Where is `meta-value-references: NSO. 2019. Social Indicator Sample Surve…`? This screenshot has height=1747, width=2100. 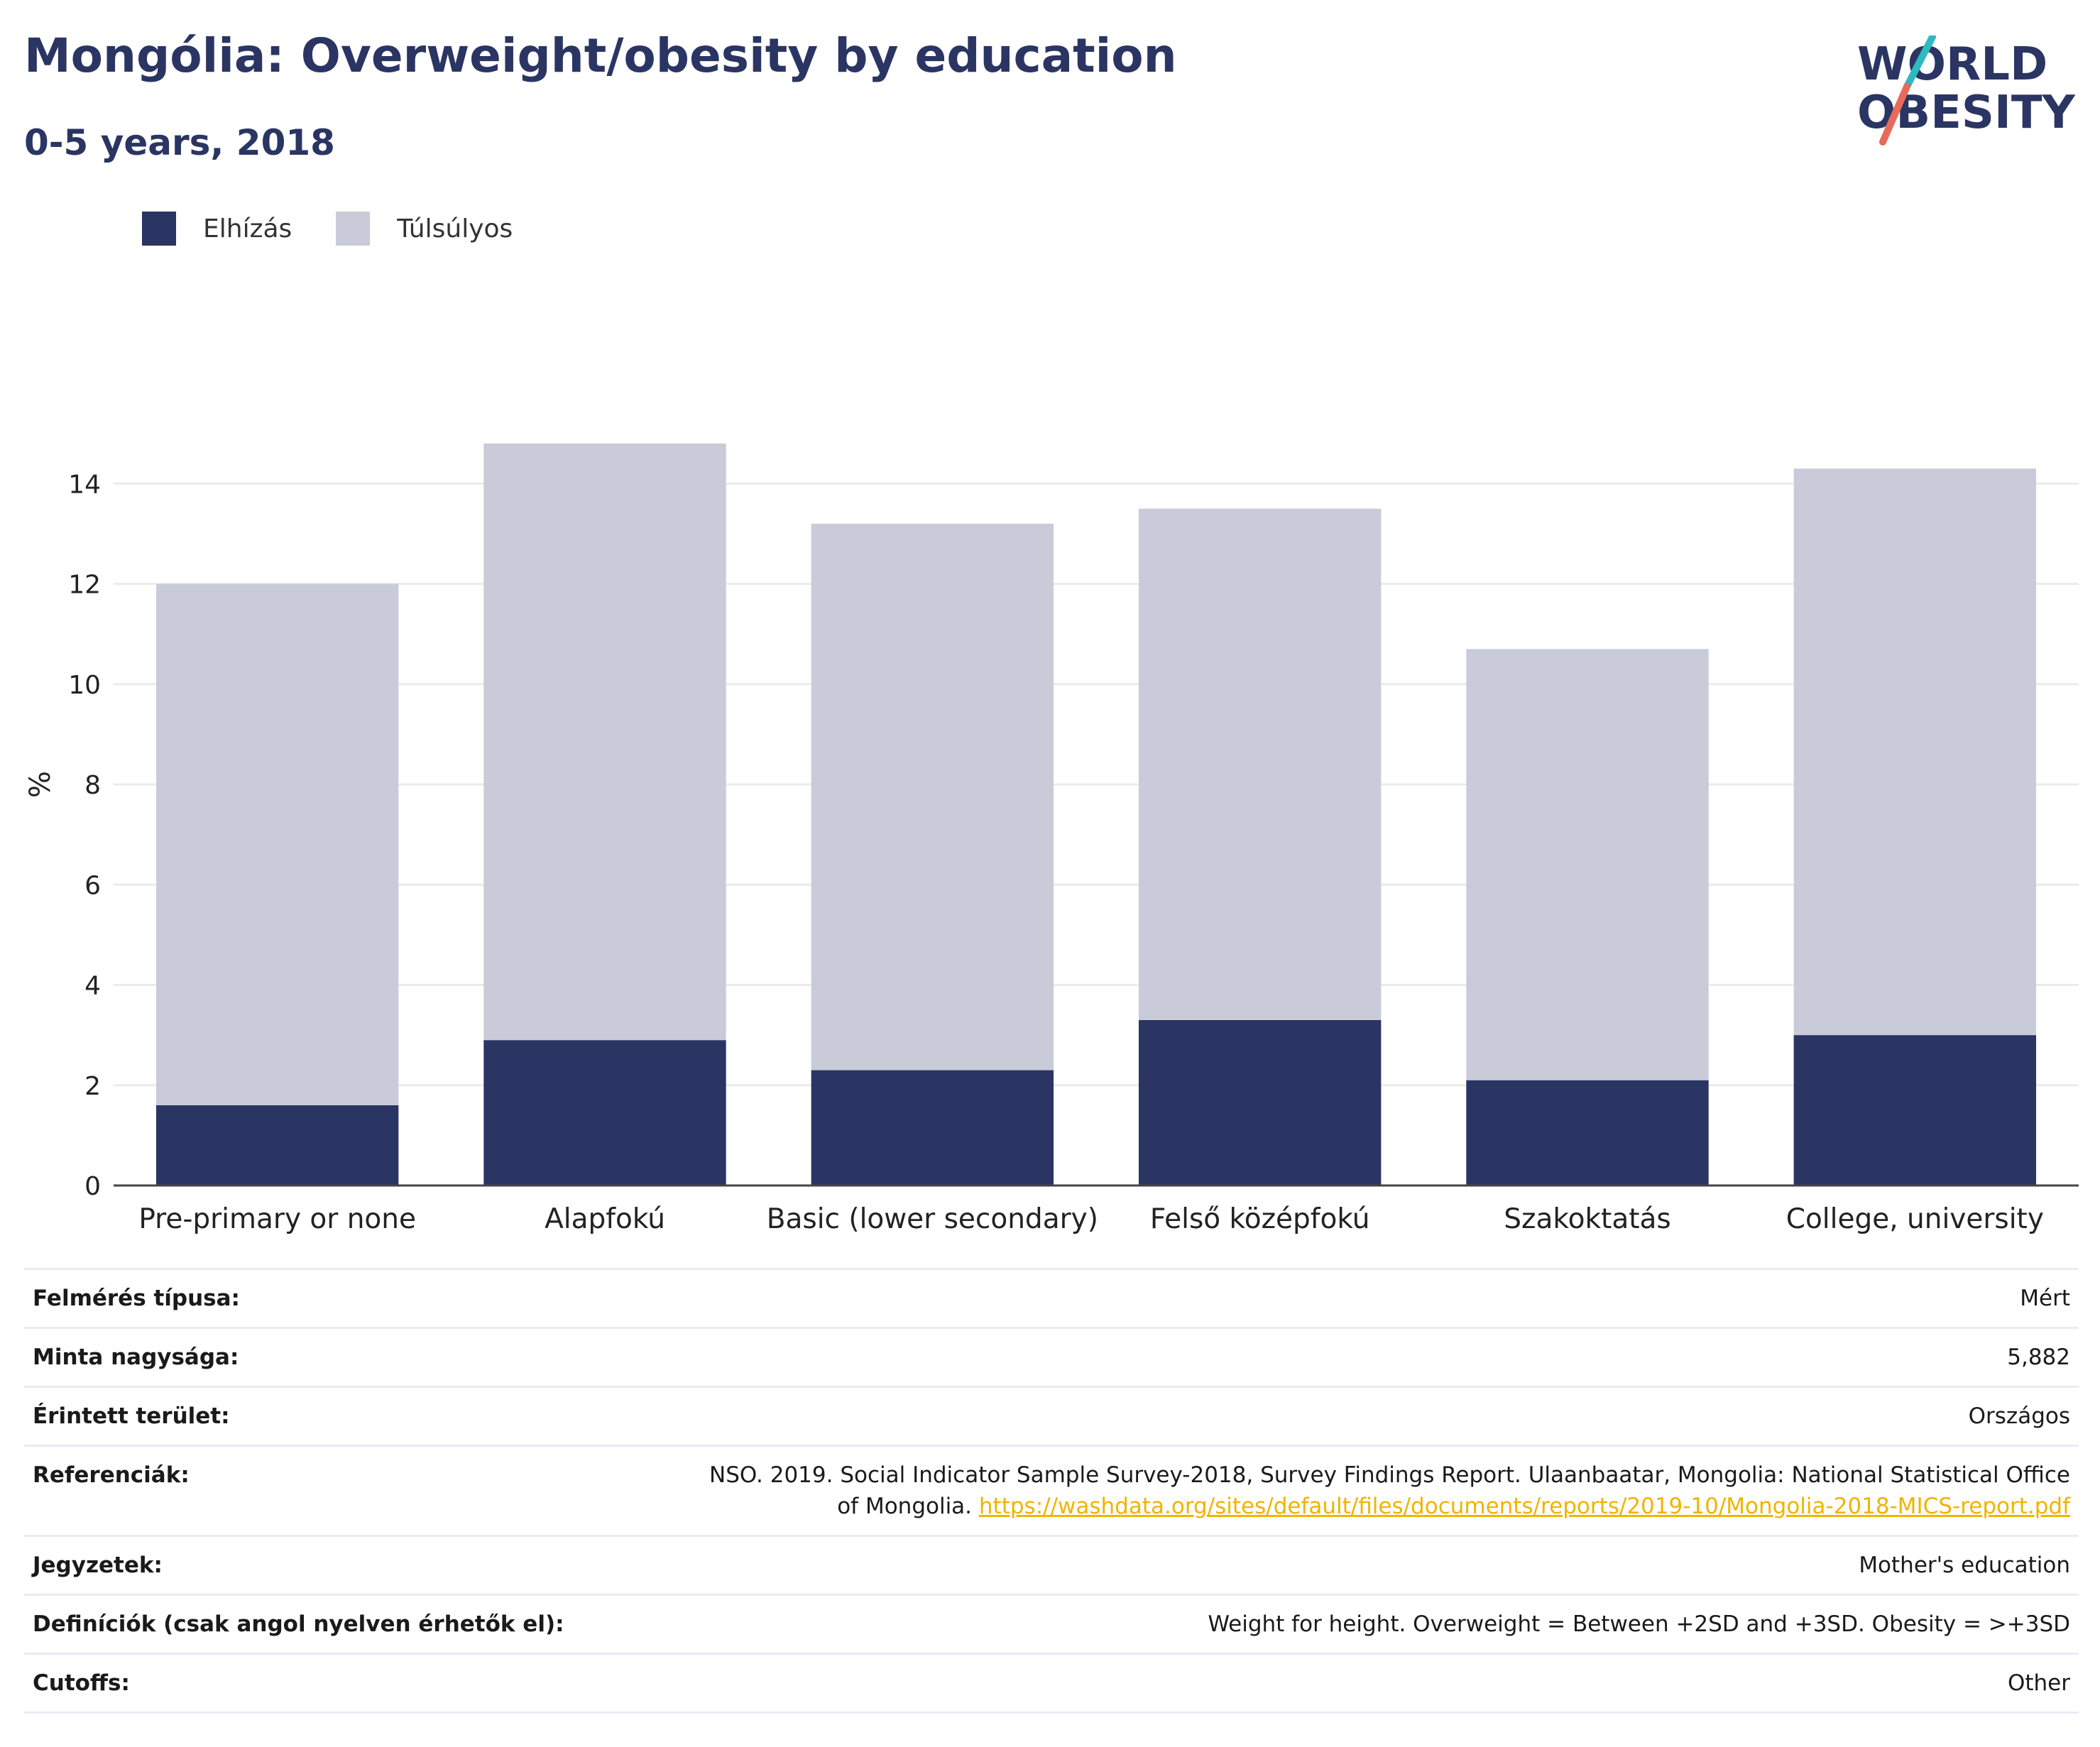
meta-value-references: NSO. 2019. Social Indicator Sample Surve… is located at coordinates (1379, 1490).